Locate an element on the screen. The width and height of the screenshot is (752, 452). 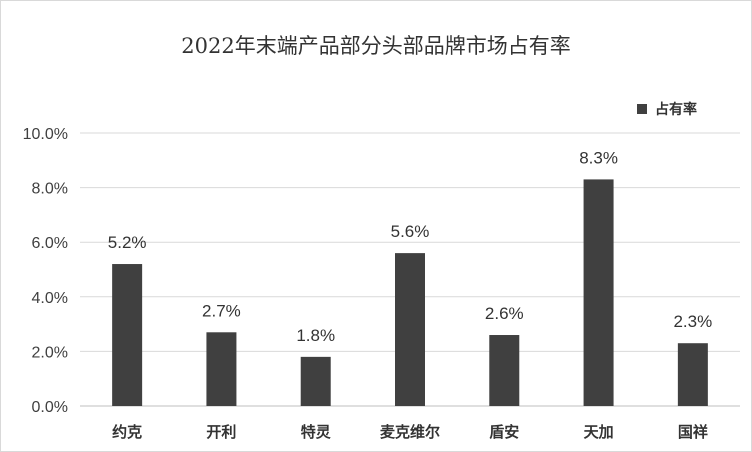
data-label: 1.8% is located at coordinates (315, 335).